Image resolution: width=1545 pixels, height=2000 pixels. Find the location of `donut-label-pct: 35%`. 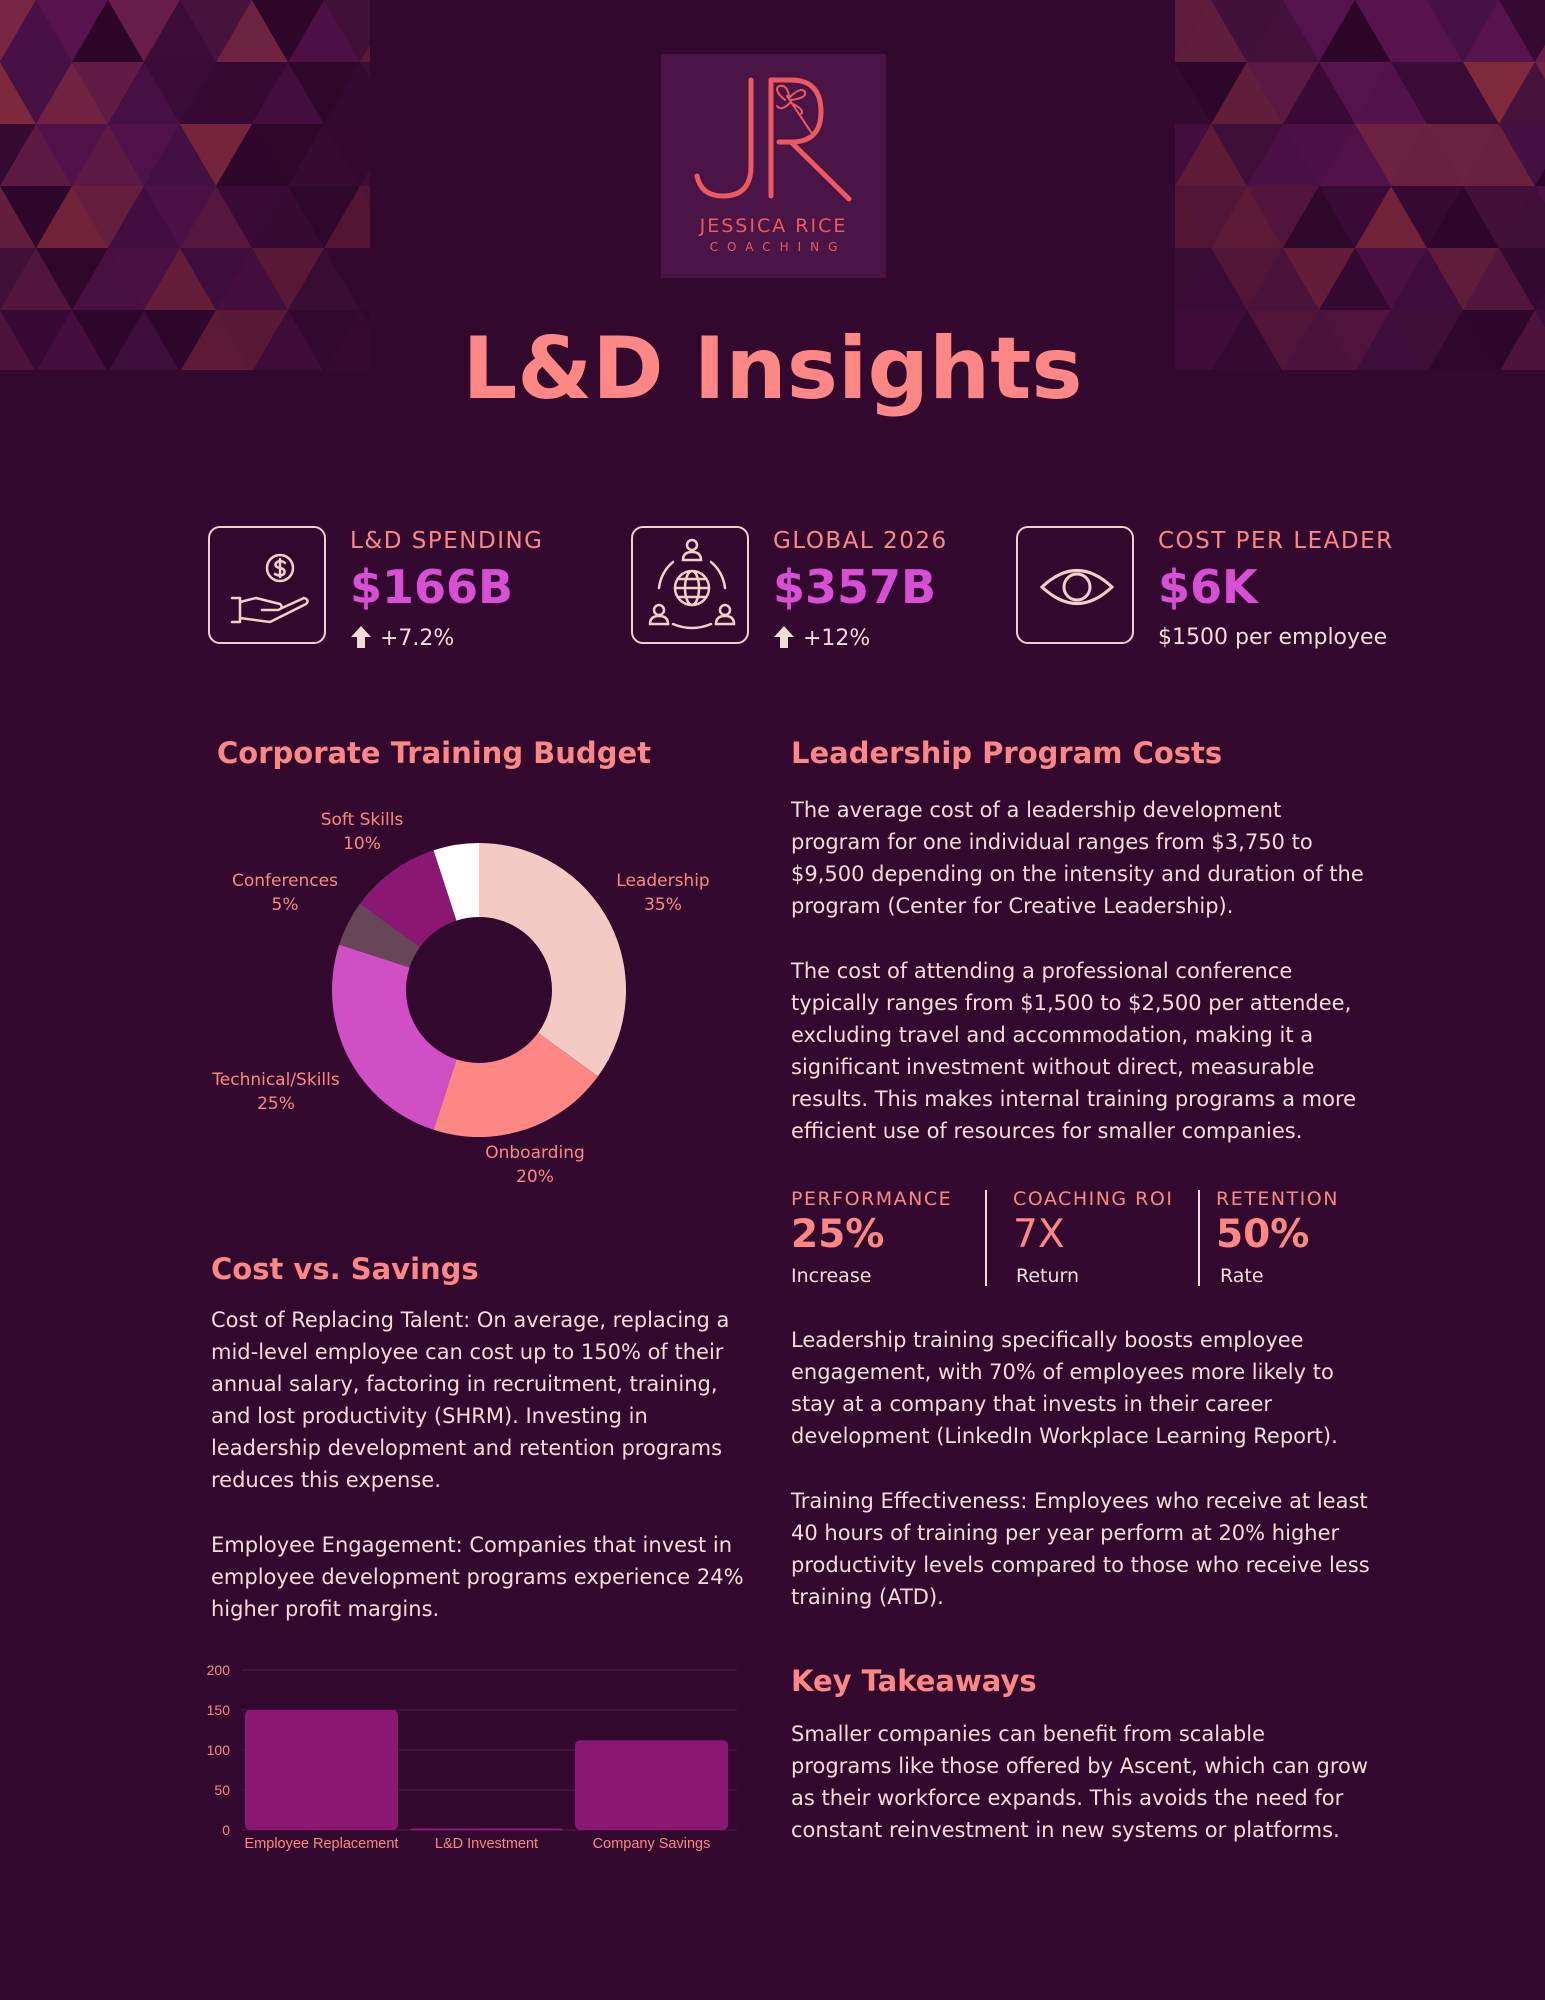

donut-label-pct: 35% is located at coordinates (663, 905).